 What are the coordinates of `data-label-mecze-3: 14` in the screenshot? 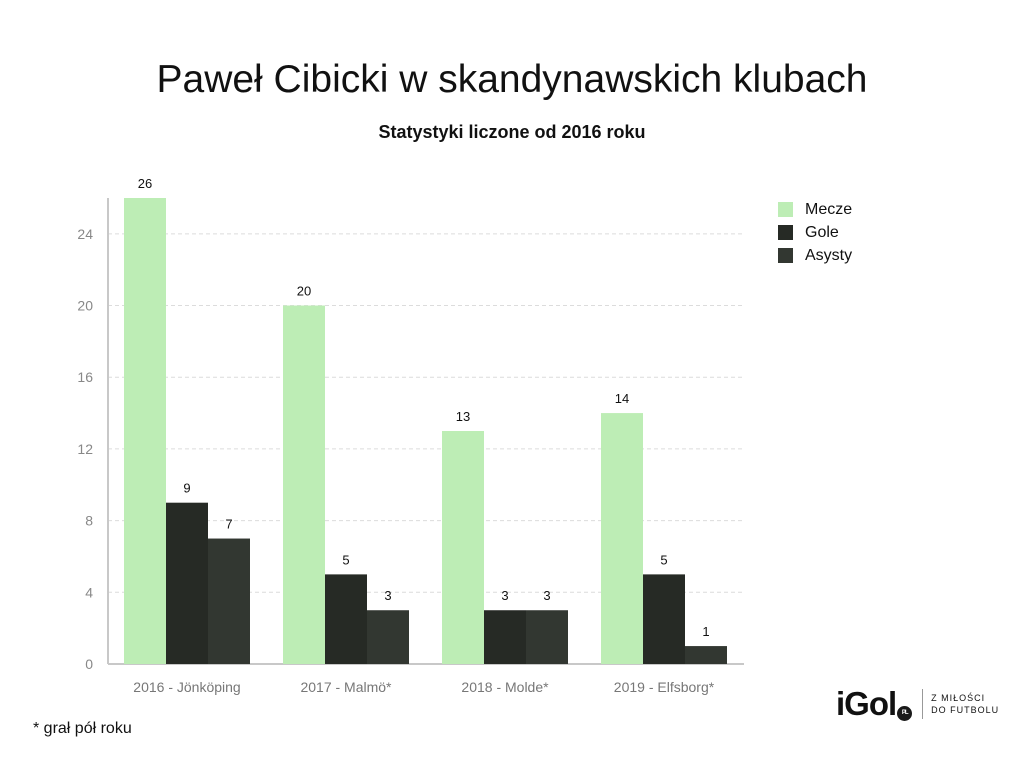 It's located at (622, 398).